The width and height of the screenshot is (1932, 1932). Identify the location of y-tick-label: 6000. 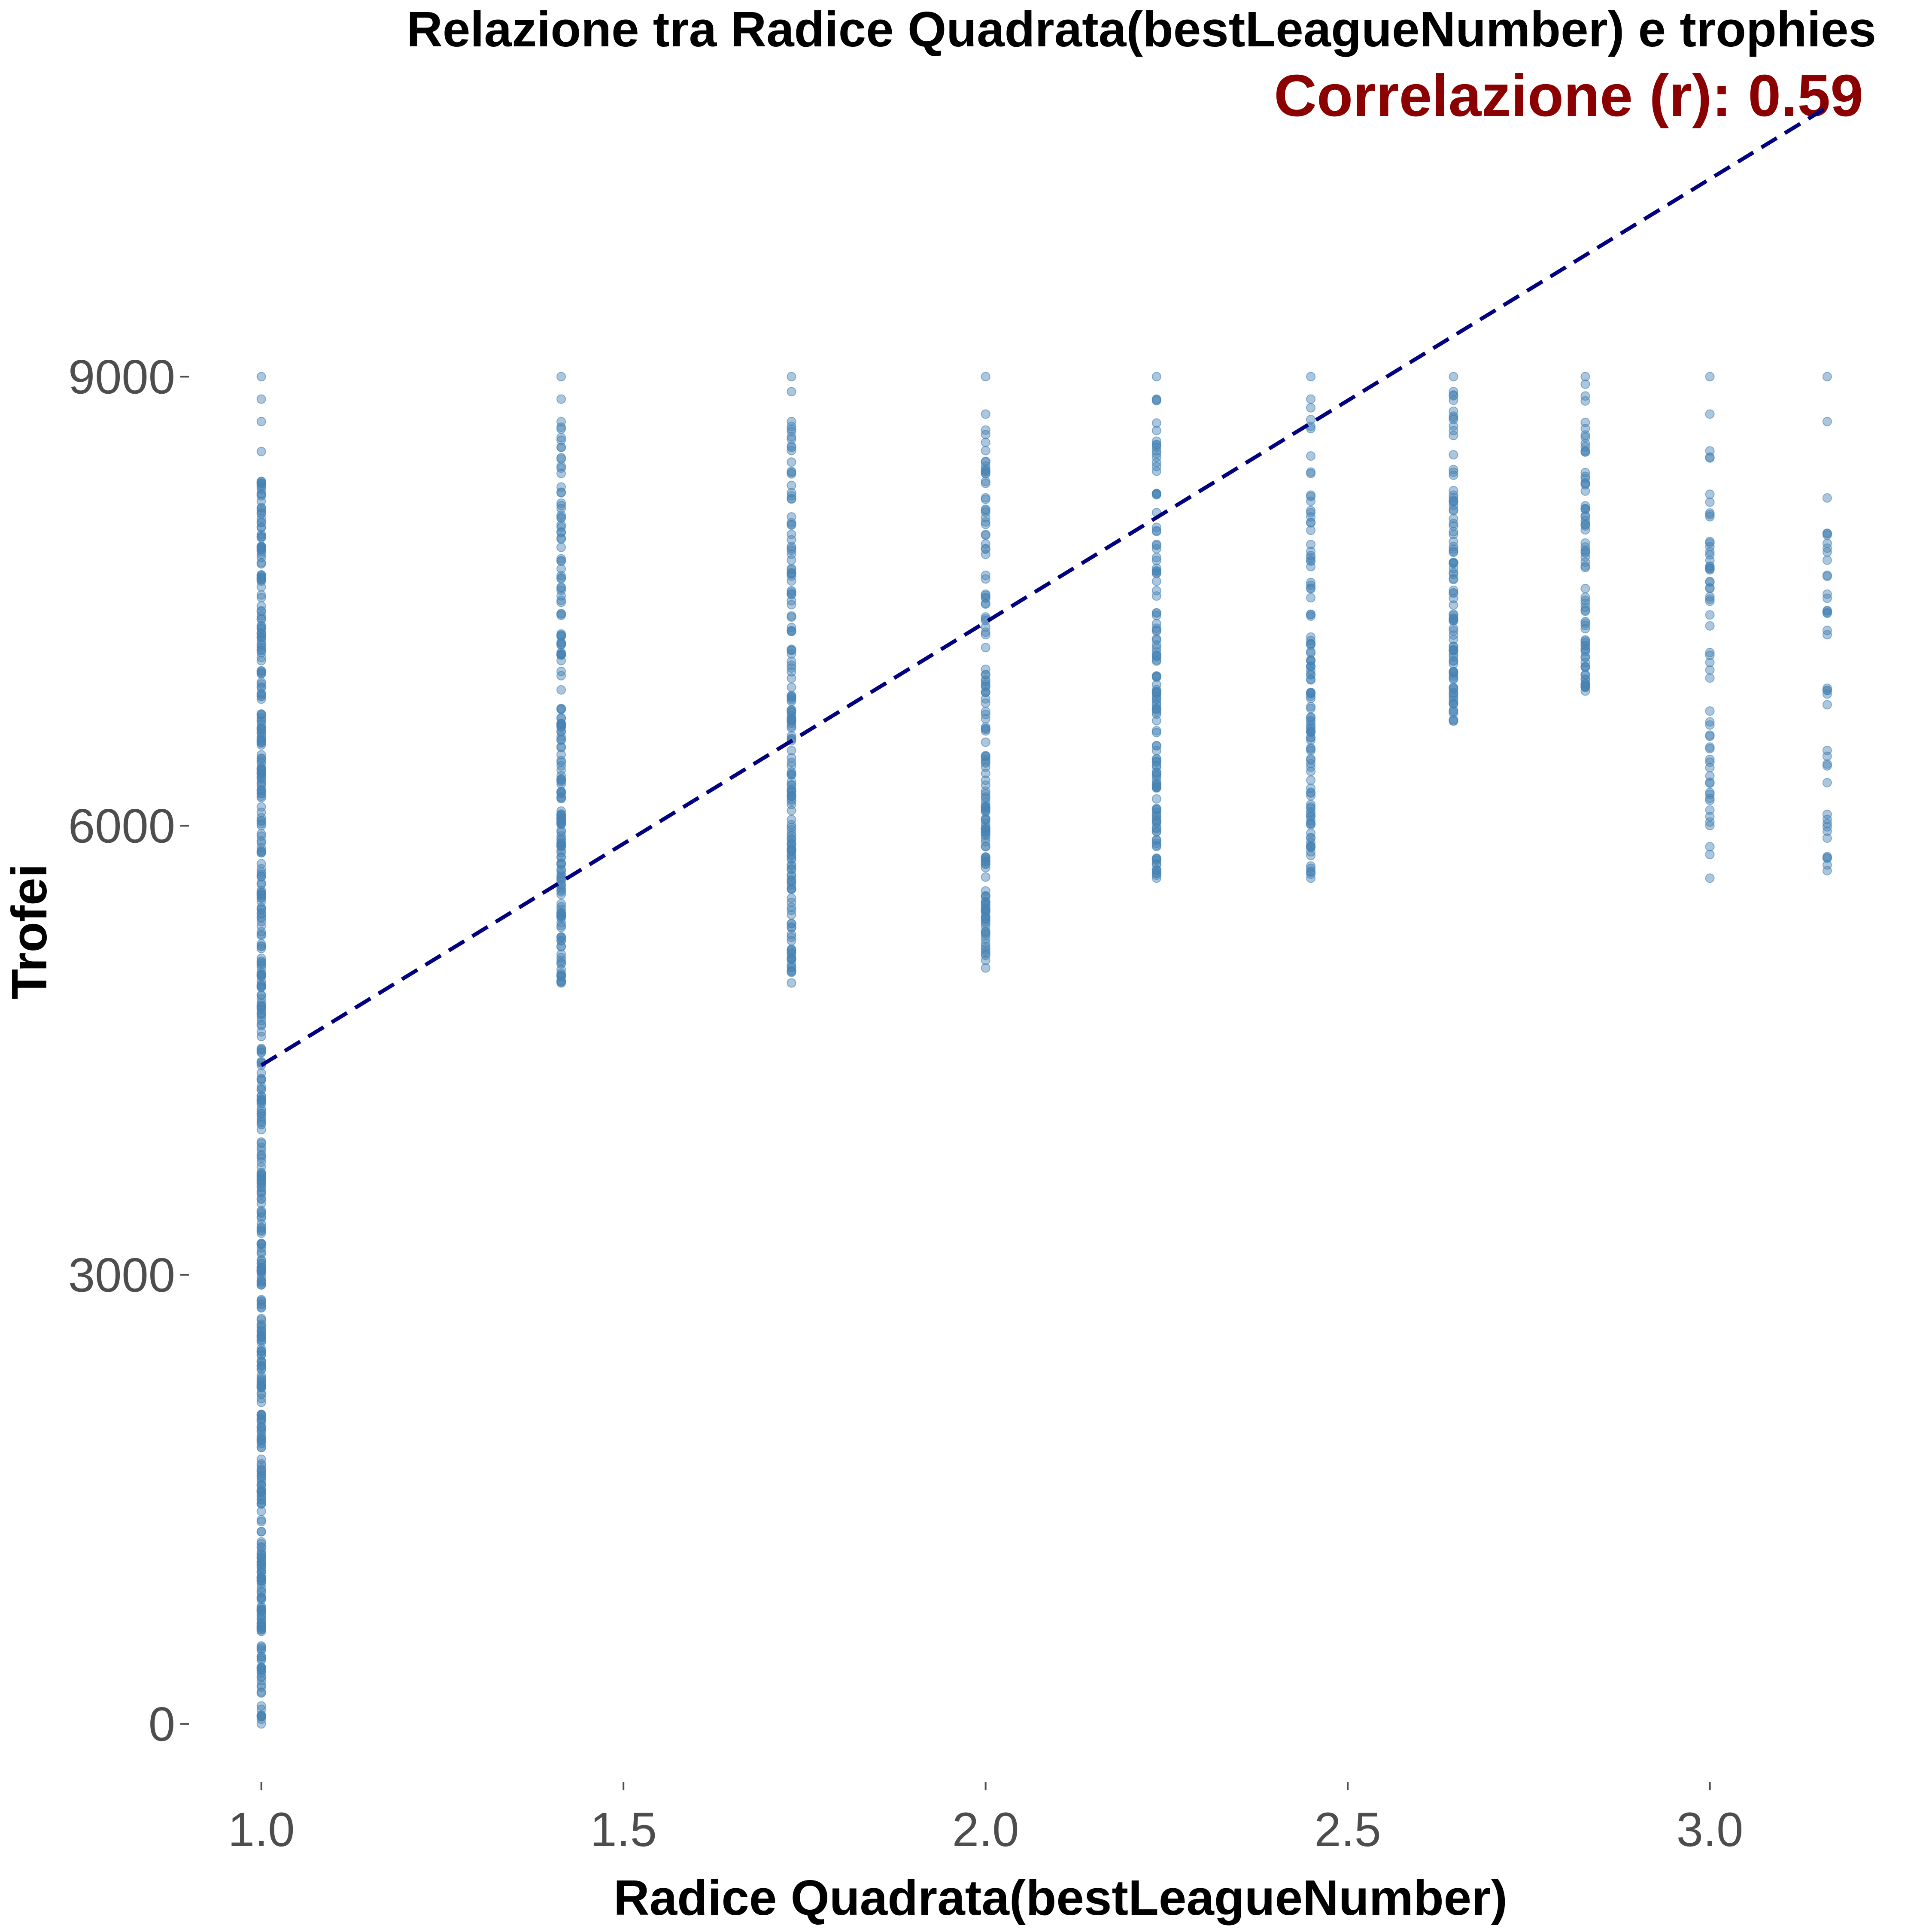
(122, 826).